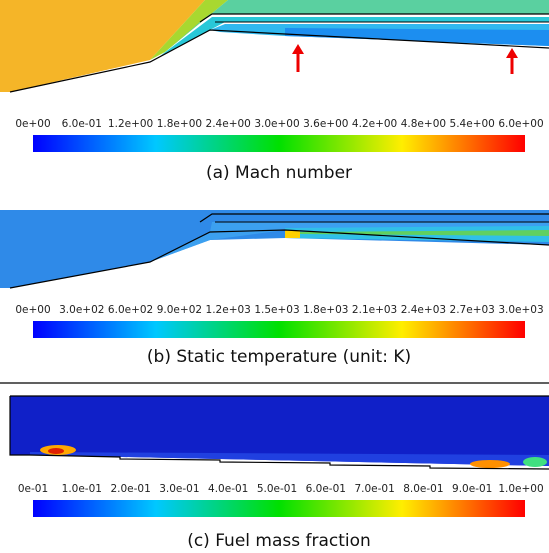 The height and width of the screenshot is (553, 549). What do you see at coordinates (179, 124) in the screenshot?
I see `colorbar-tick-label: 1.8e+00` at bounding box center [179, 124].